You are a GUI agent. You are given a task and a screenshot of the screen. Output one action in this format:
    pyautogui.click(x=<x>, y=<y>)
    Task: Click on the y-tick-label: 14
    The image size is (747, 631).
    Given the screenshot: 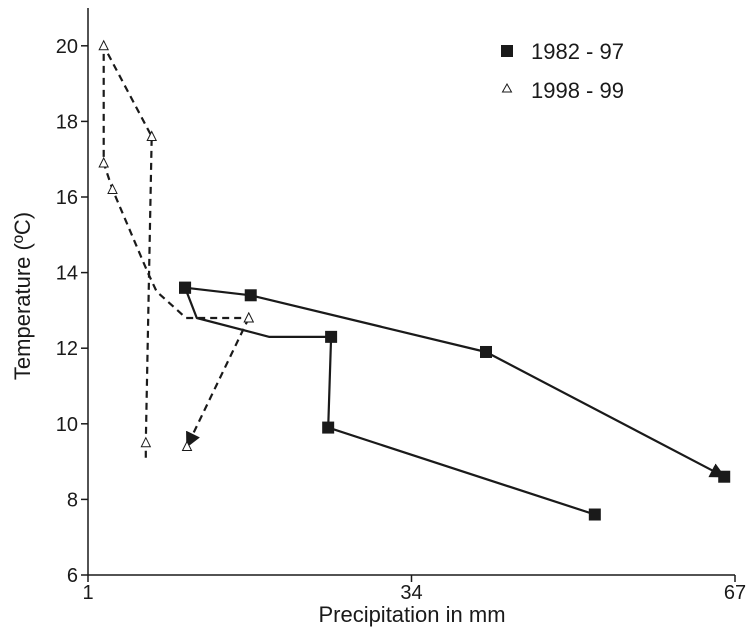 What is the action you would take?
    pyautogui.click(x=67, y=274)
    